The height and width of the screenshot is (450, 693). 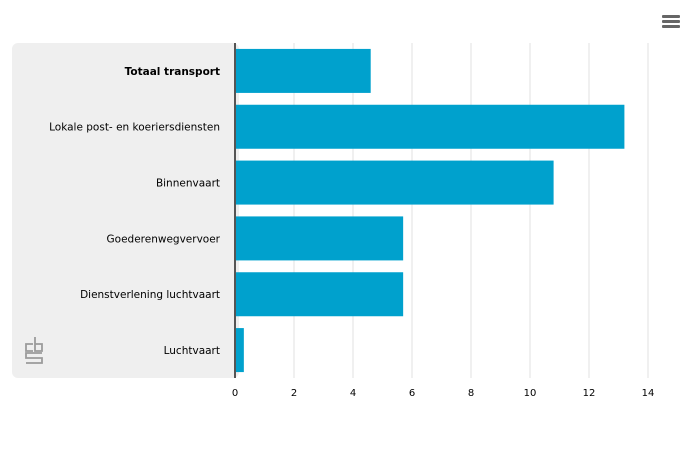 I want to click on hamburger-menu-icon, so click(x=671, y=22).